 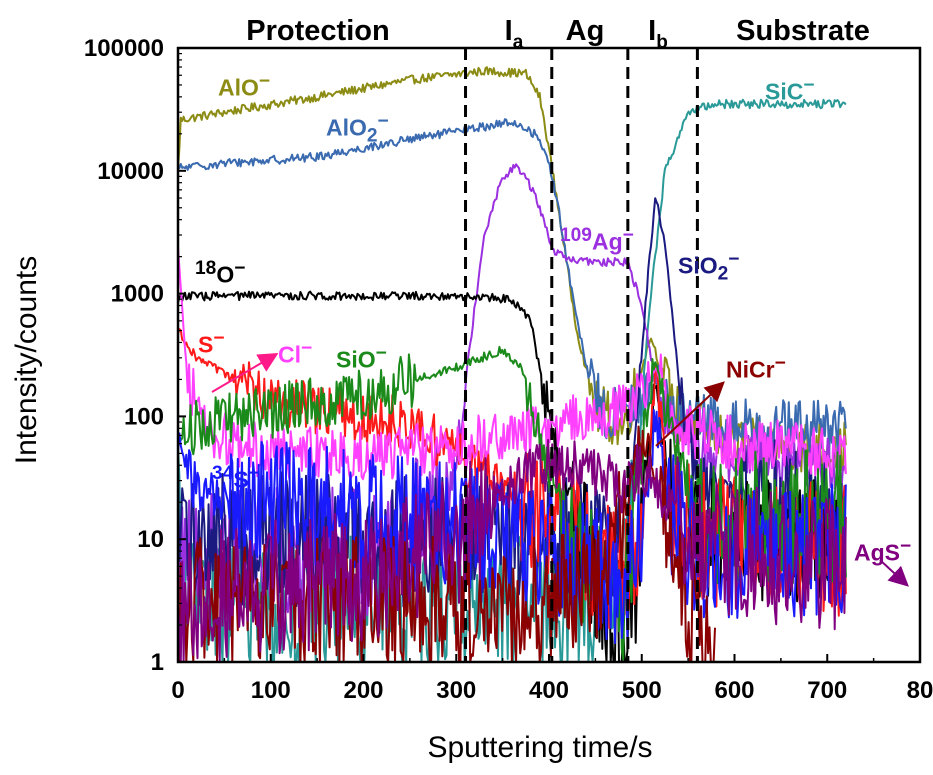 I want to click on series-label-wrap: AlO2−, so click(x=357, y=129).